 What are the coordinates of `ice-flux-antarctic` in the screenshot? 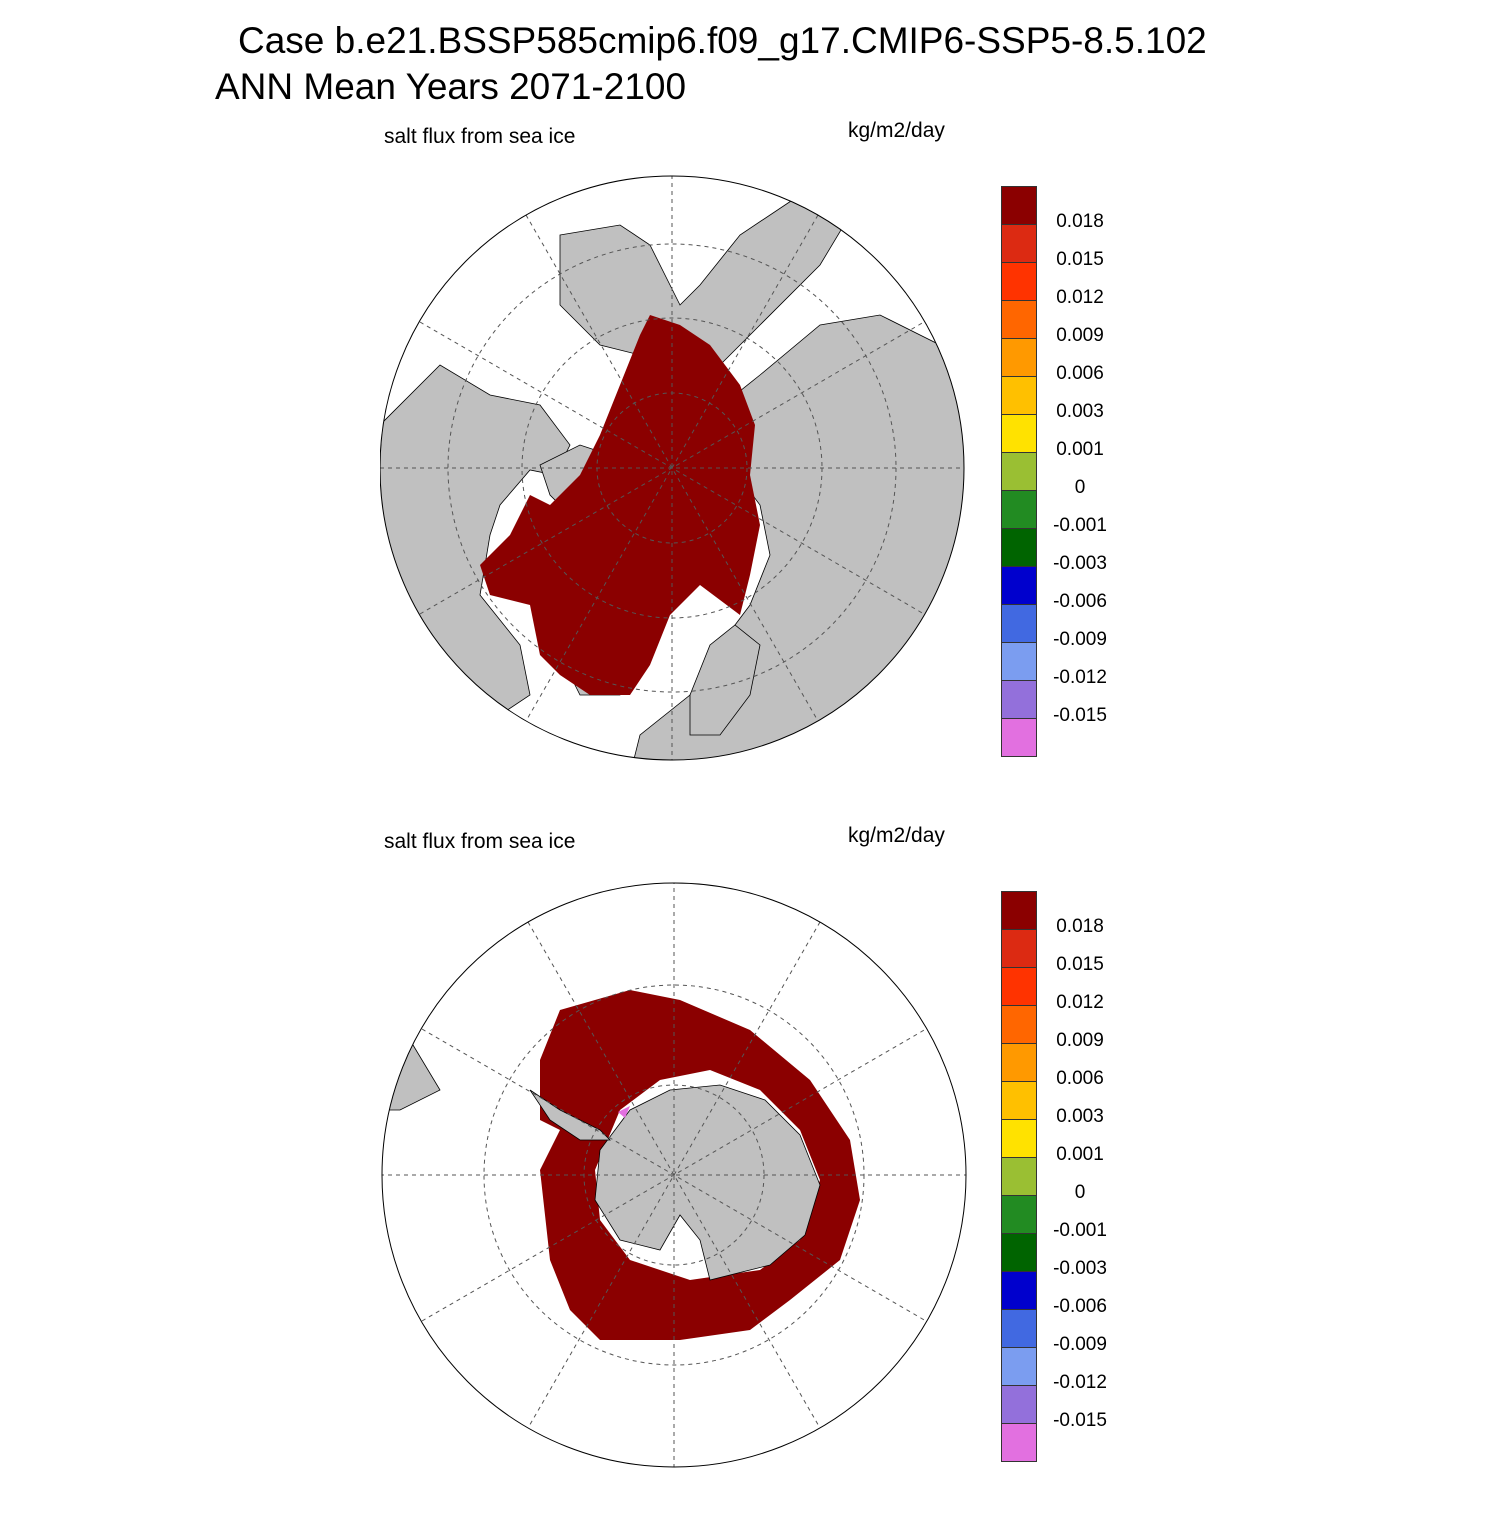 It's located at (700, 1165).